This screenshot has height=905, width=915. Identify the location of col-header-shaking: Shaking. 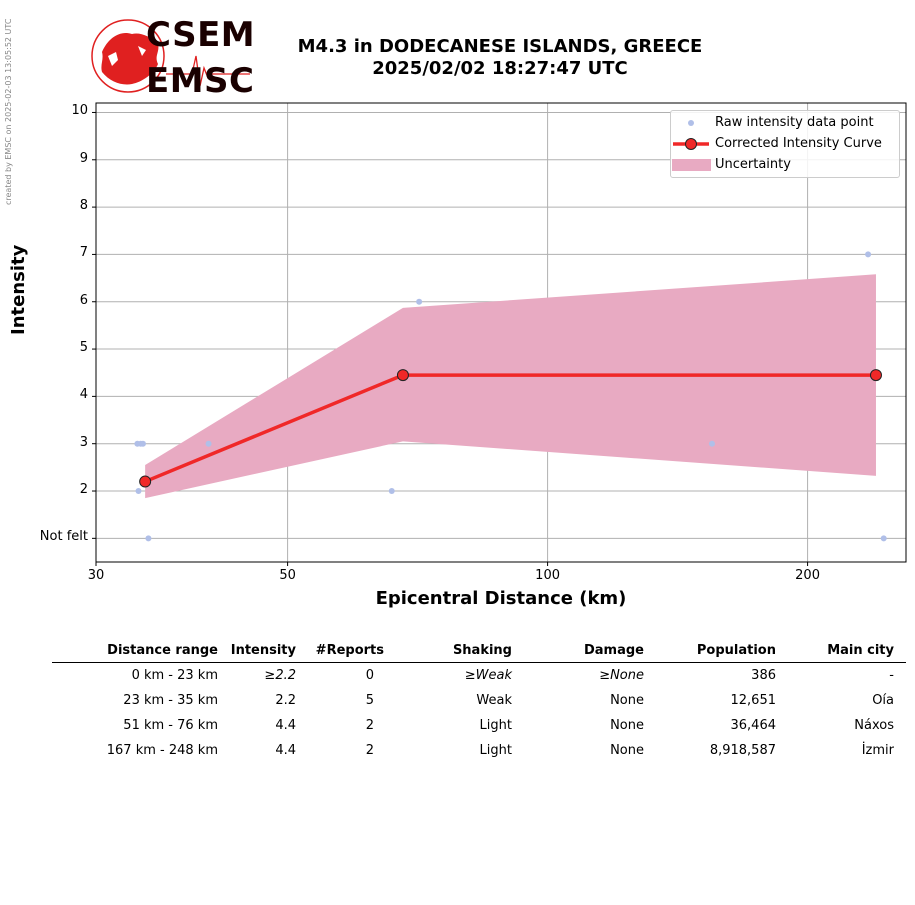
(460, 651).